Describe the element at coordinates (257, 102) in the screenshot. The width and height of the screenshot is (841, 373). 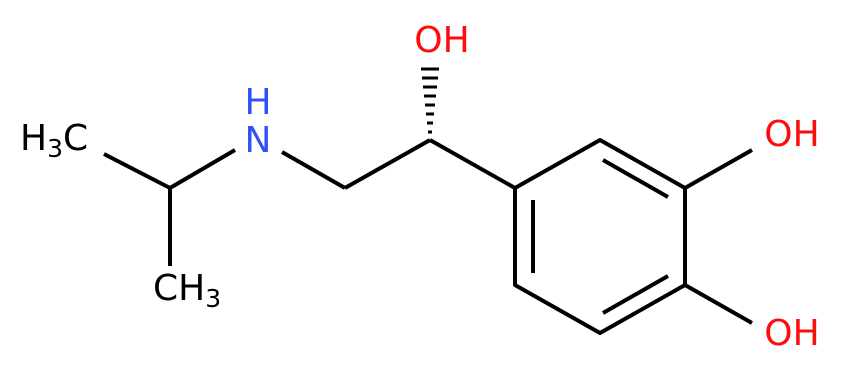
I see `hydrogen-label: H` at that location.